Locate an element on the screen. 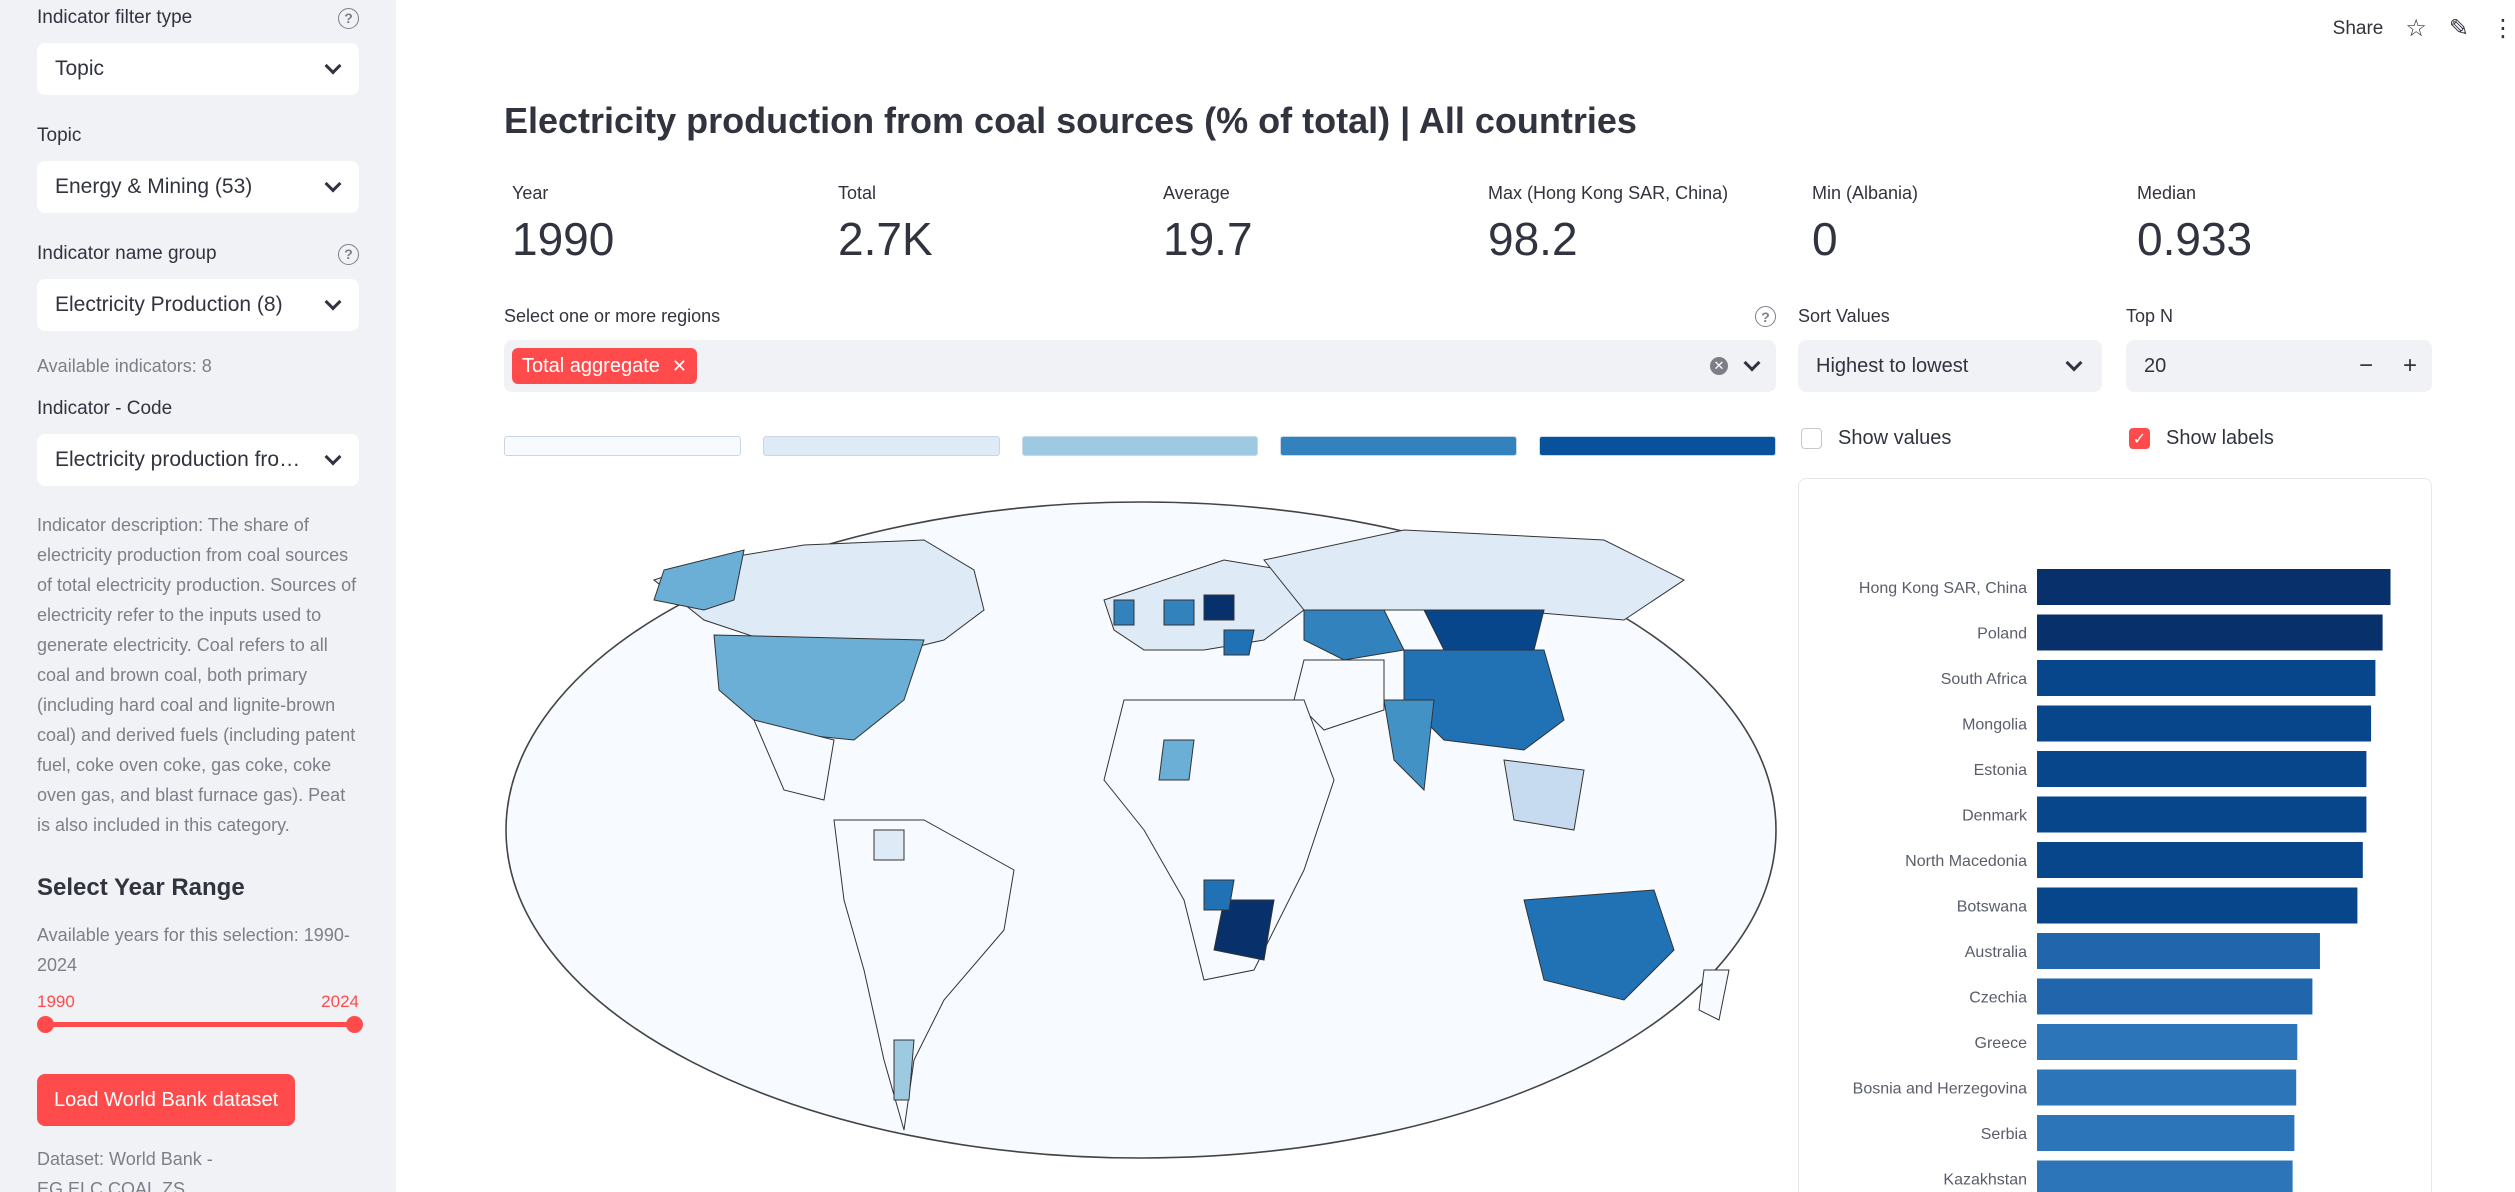 The image size is (2515, 1192). continent-south-america is located at coordinates (924, 975).